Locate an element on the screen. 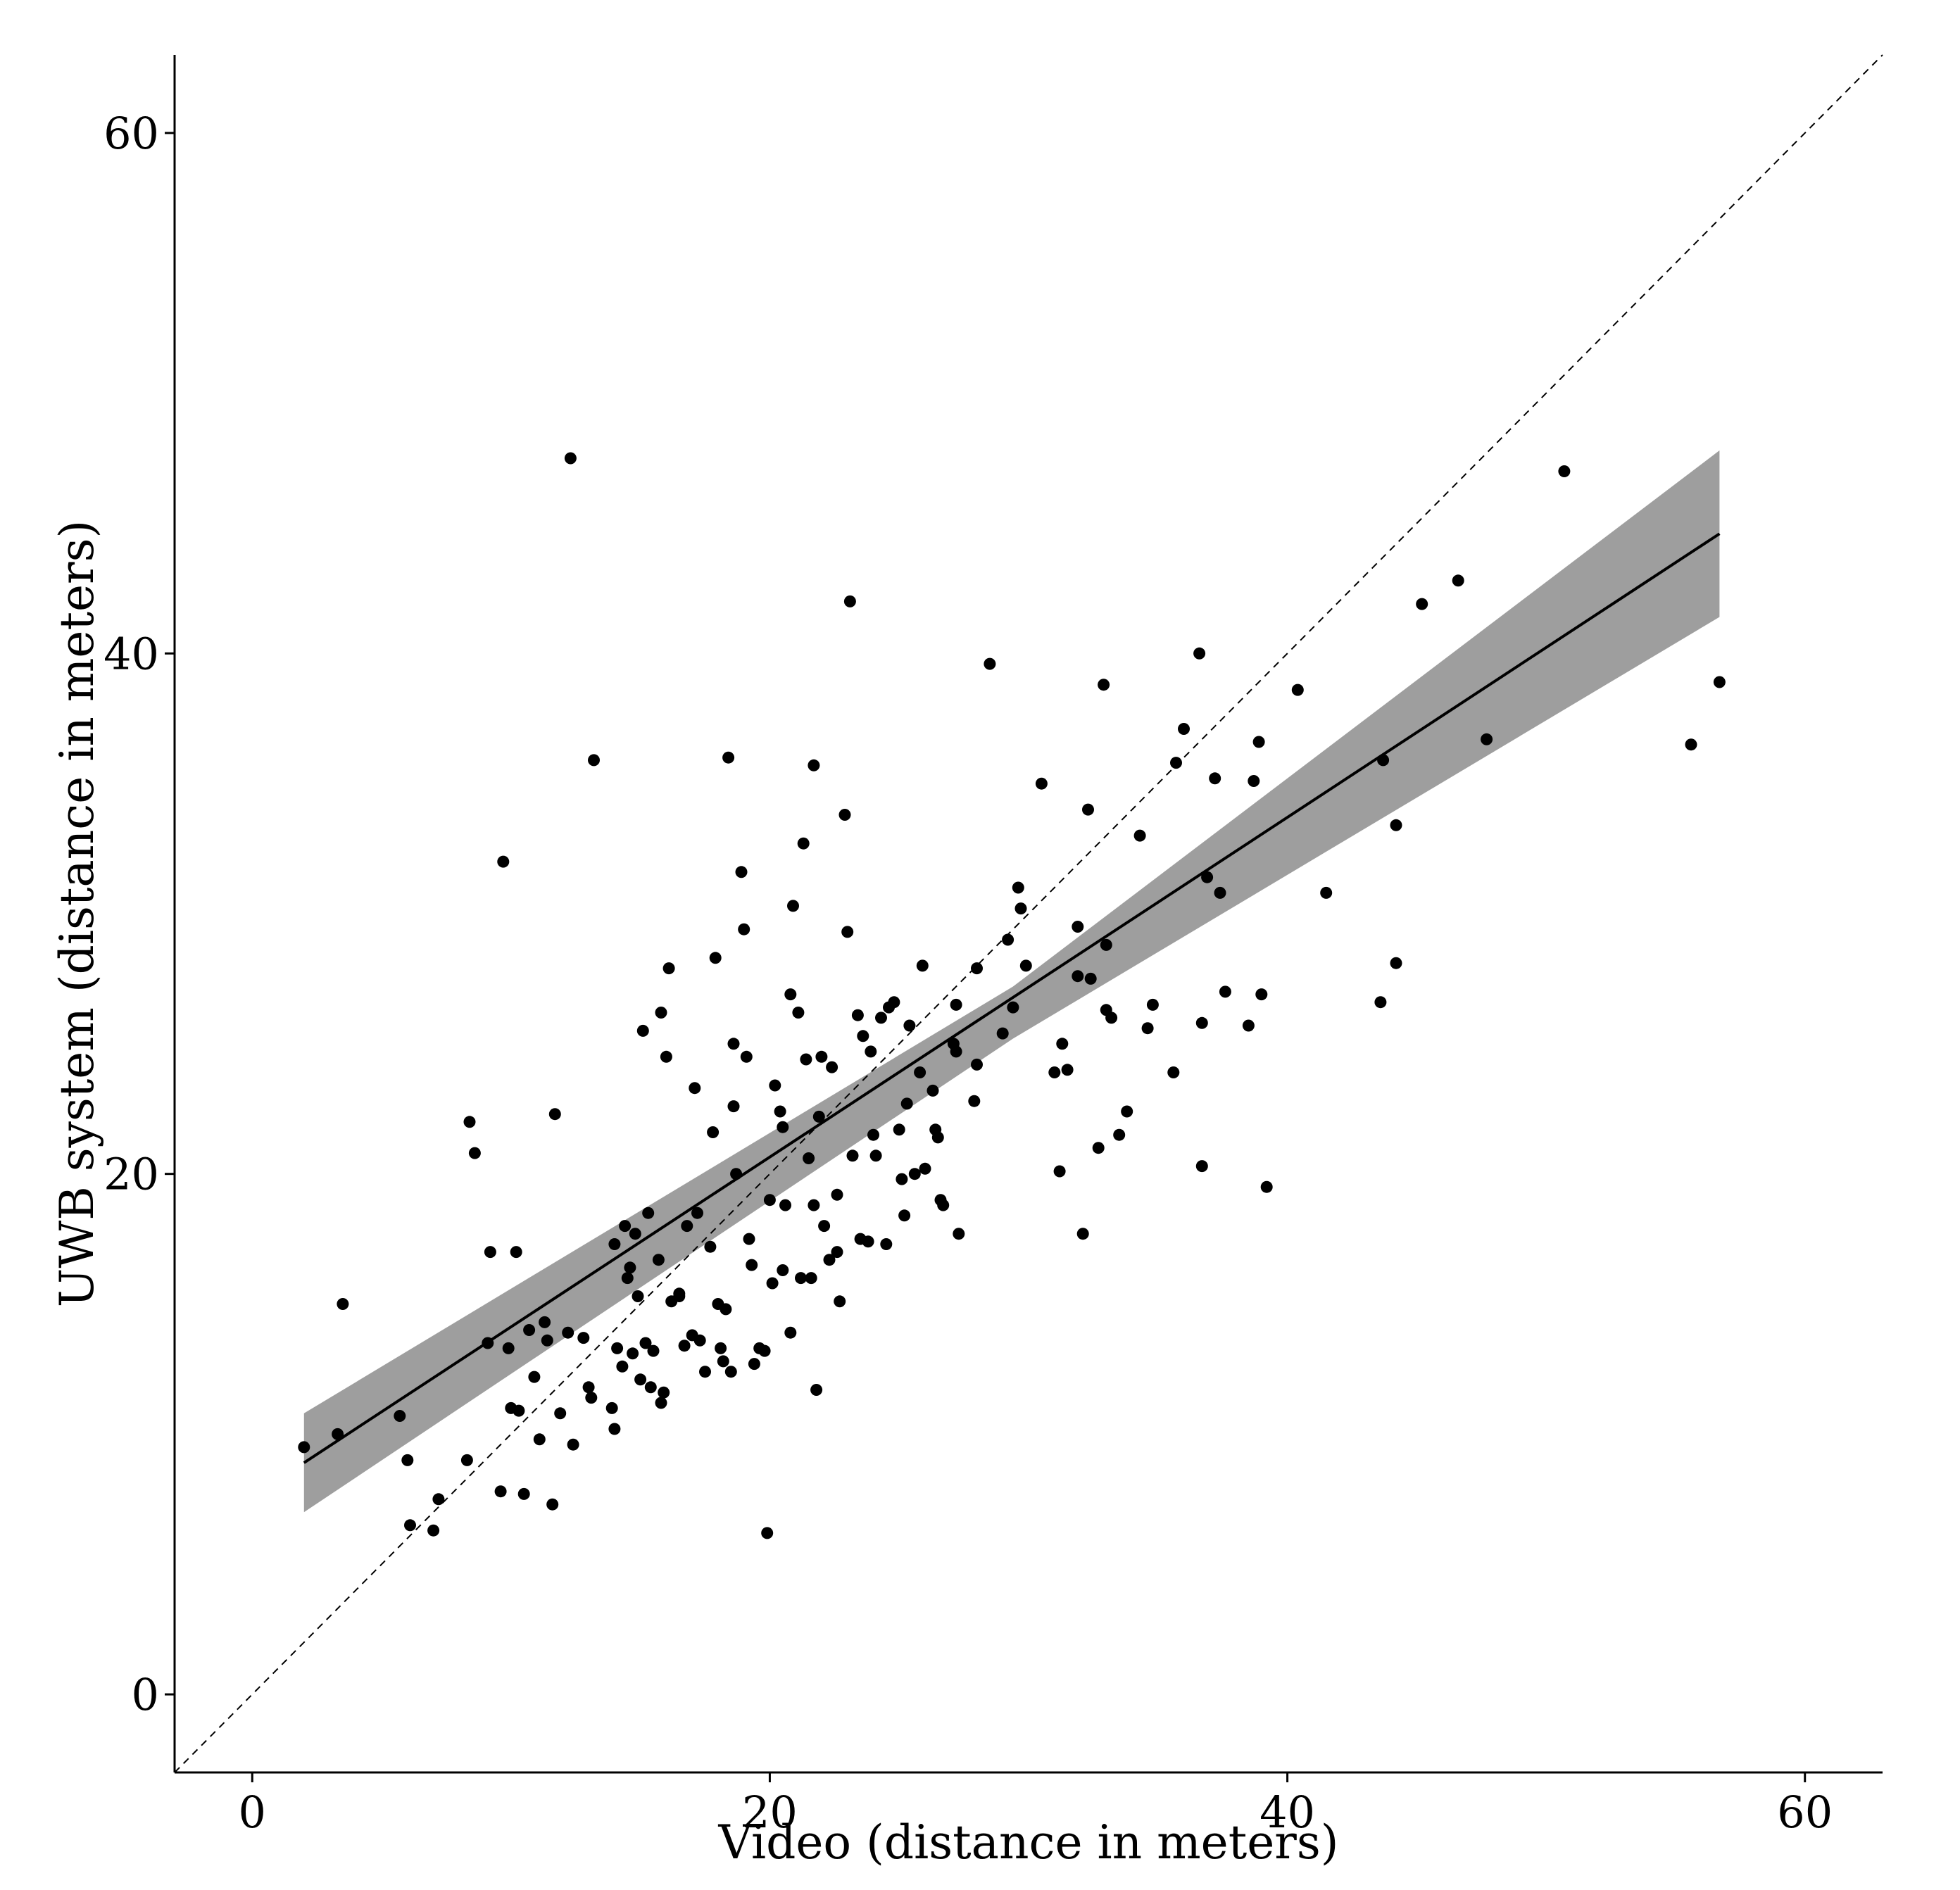 This screenshot has height=1890, width=1960. x-axis-title: Video (distance in meters) is located at coordinates (1028, 1843).